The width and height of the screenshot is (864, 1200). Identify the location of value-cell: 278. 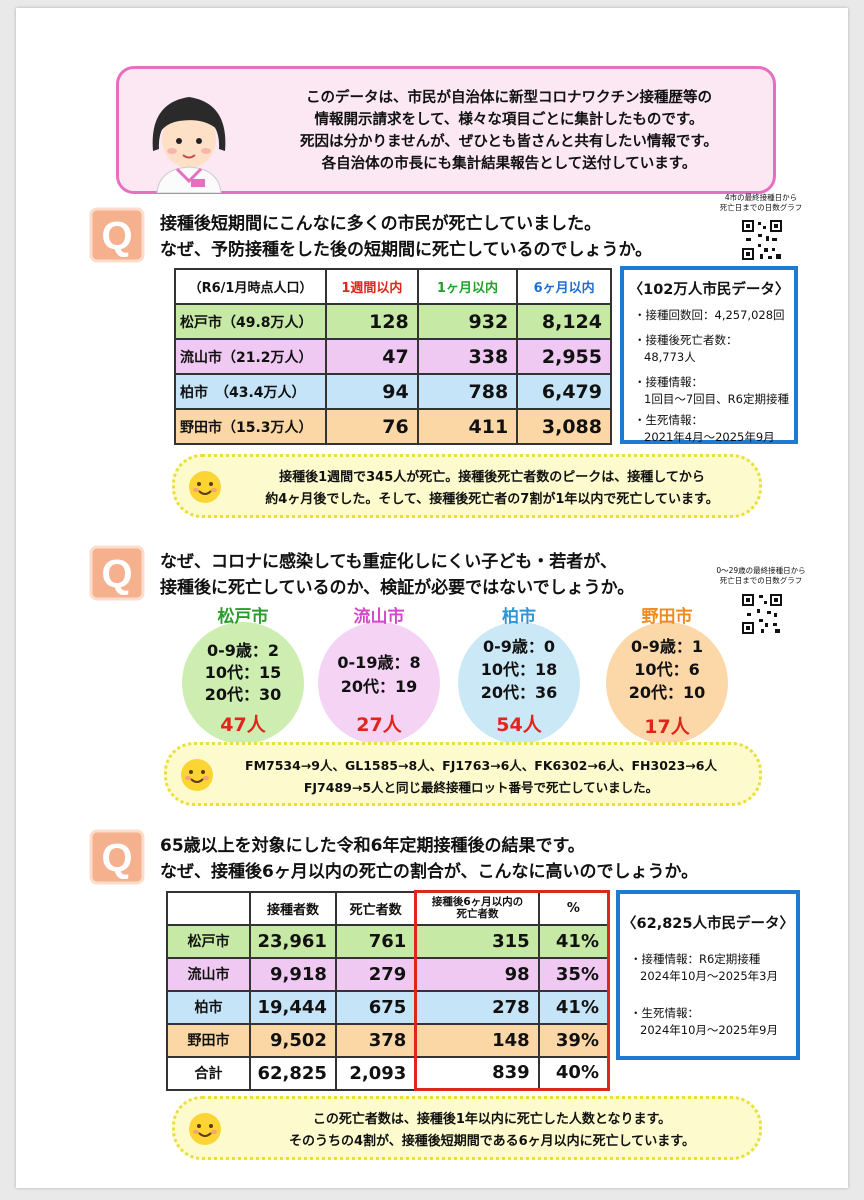
(477, 1007).